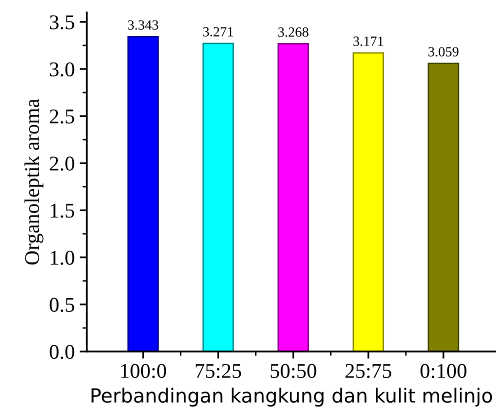 The width and height of the screenshot is (496, 416). I want to click on y-tick-label: 2.5, so click(62, 117).